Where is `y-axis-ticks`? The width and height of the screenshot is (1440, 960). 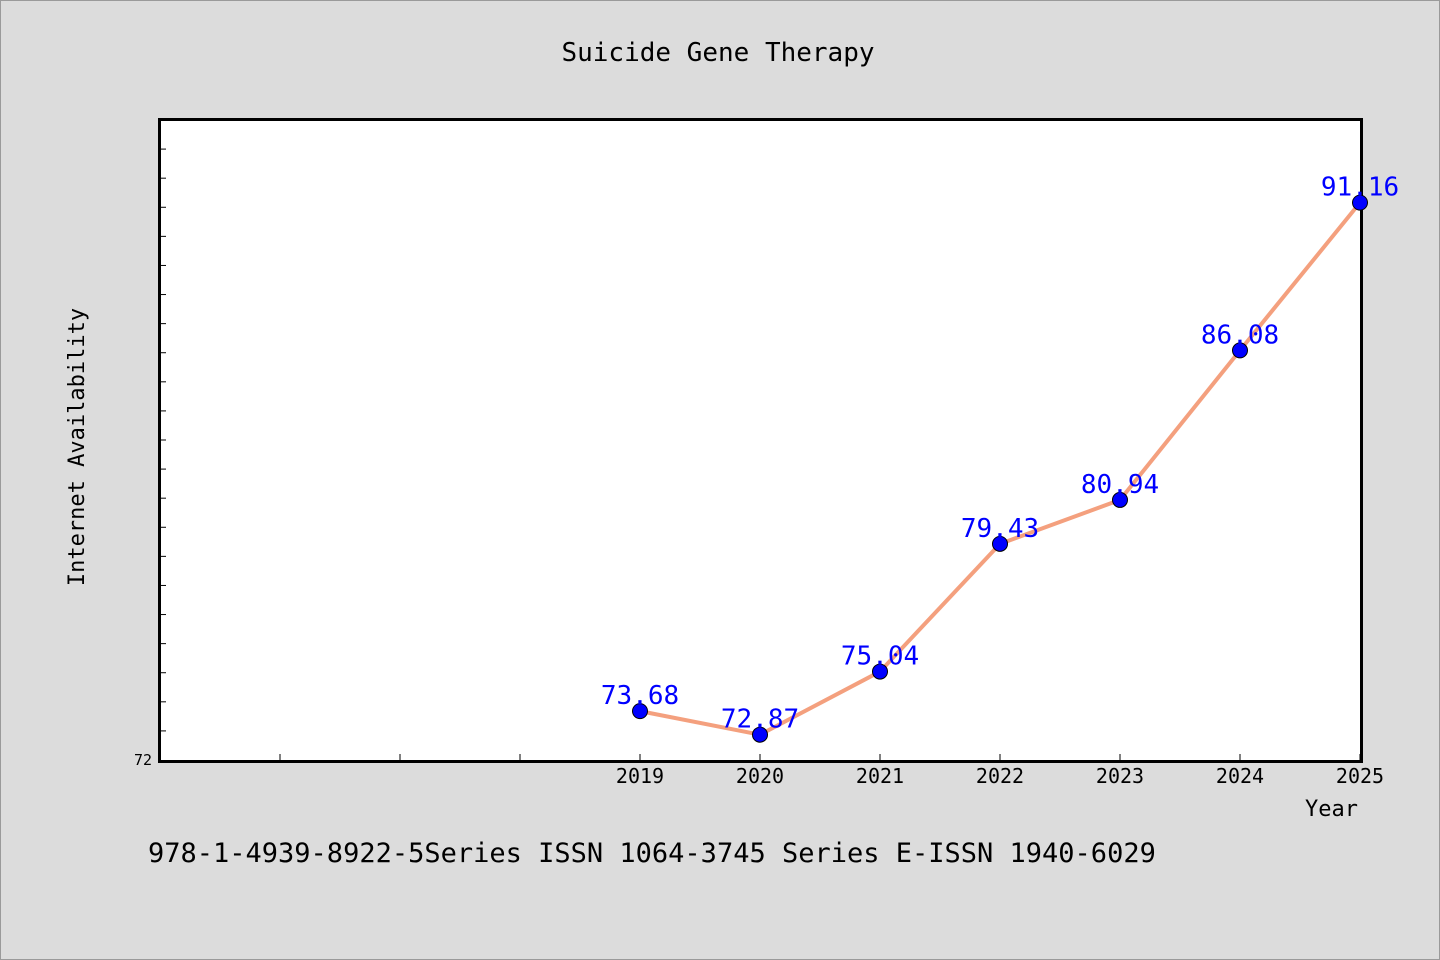
y-axis-ticks is located at coordinates (163, 440).